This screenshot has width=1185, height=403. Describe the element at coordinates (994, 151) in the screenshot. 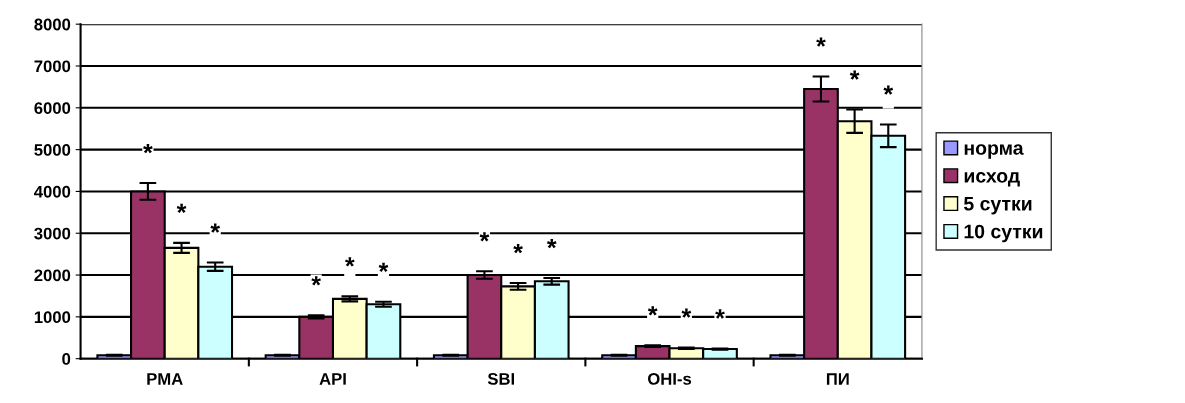

I see `legend-label: норма` at that location.